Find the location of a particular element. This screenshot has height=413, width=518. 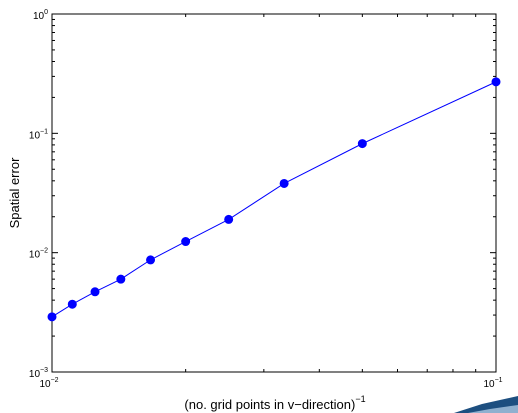

y-tick-label-exponent: 0 is located at coordinates (46, 12).